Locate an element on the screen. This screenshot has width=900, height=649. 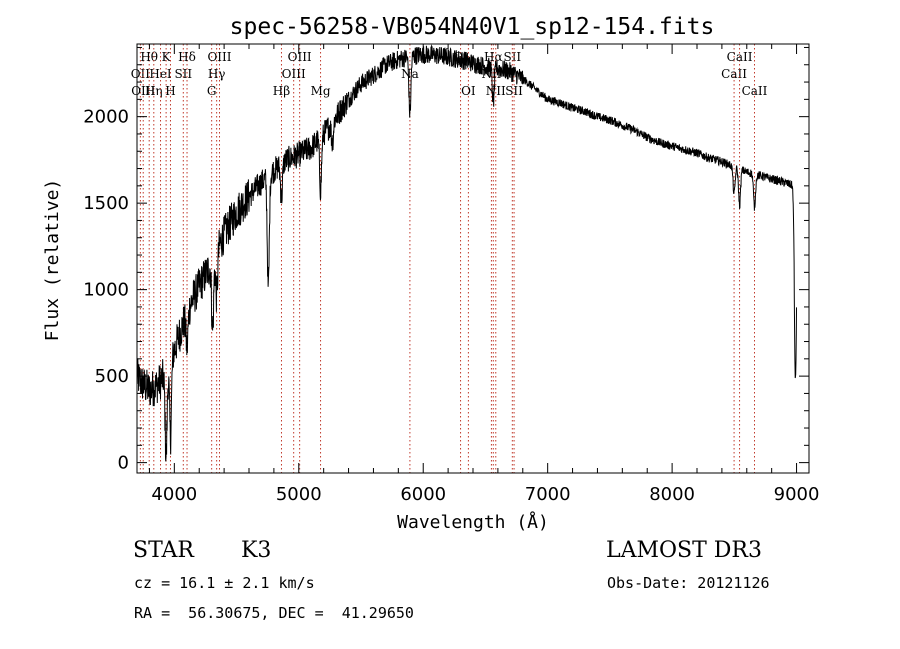
y-tick-label: 500 is located at coordinates (112, 376).